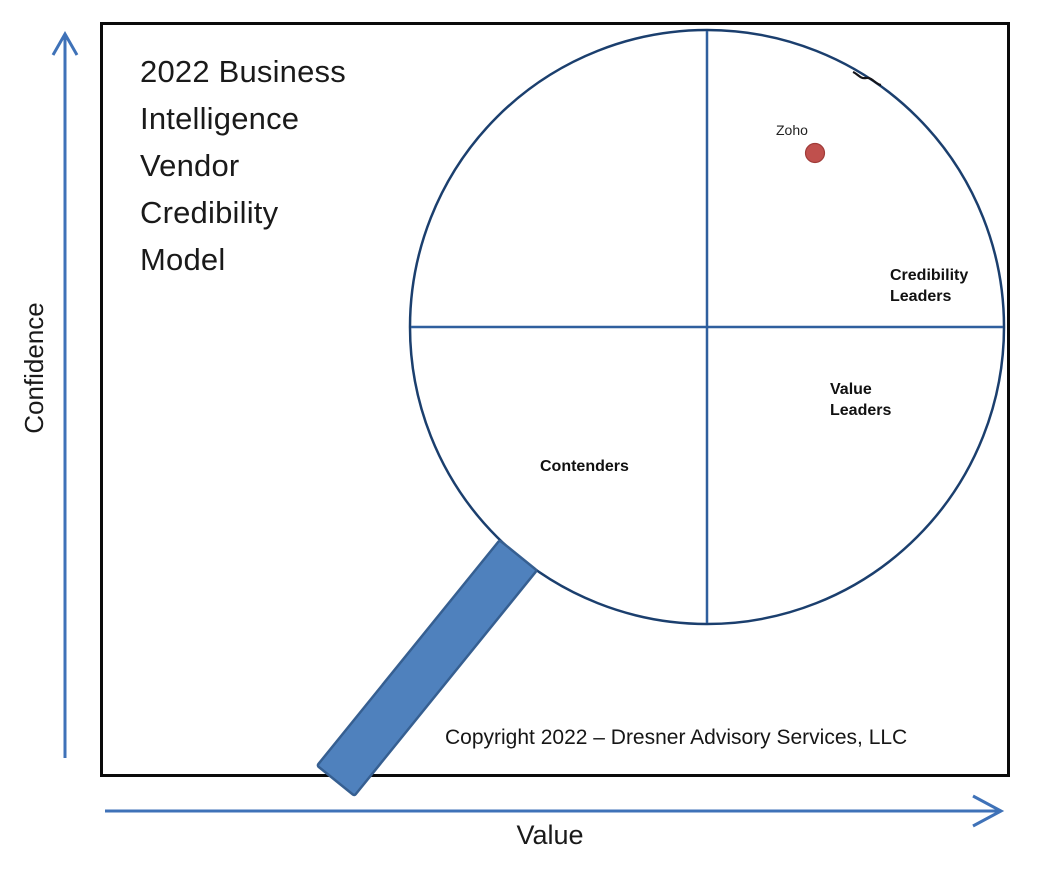 This screenshot has width=1050, height=870. I want to click on y-axis-arrow, so click(65, 394).